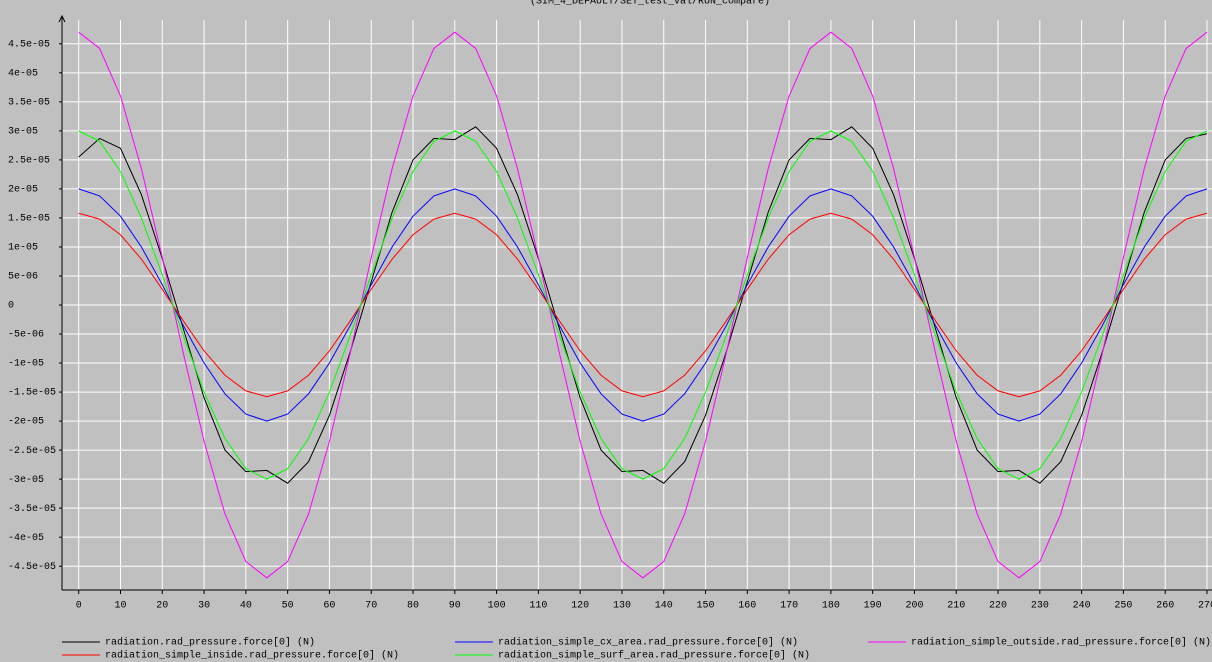  What do you see at coordinates (288, 606) in the screenshot?
I see `x-tick-label: 50` at bounding box center [288, 606].